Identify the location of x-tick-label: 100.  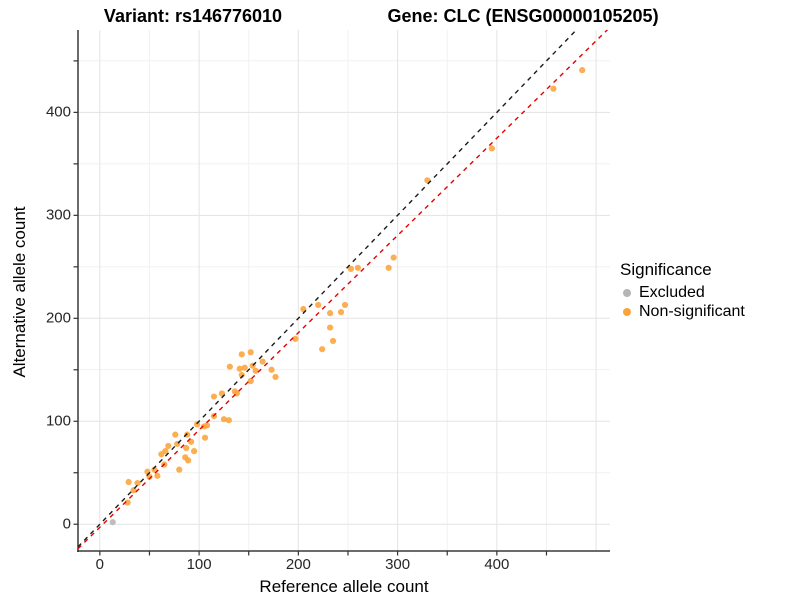
(199, 564).